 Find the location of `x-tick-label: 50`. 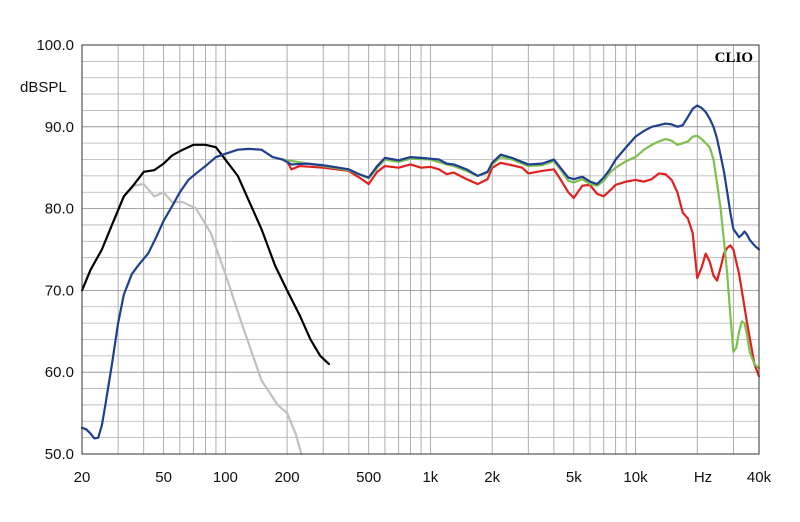

x-tick-label: 50 is located at coordinates (163, 477).